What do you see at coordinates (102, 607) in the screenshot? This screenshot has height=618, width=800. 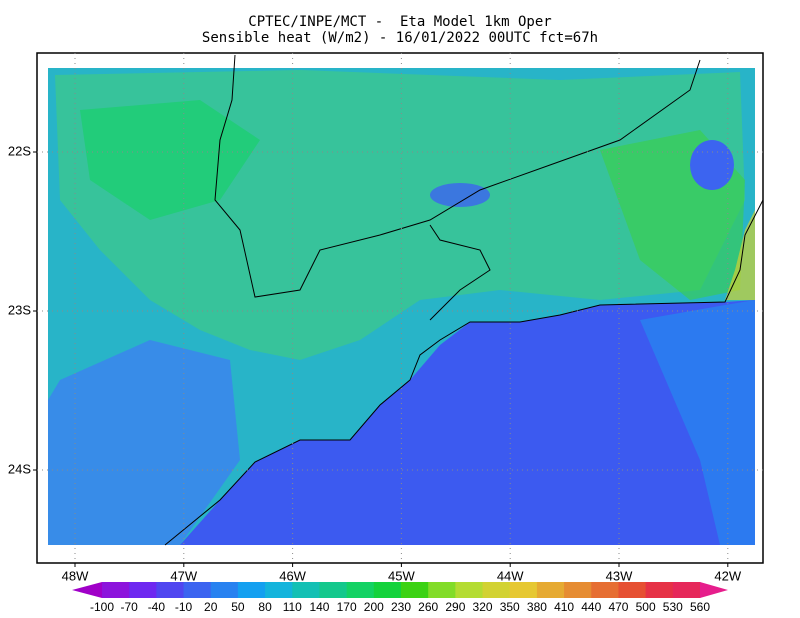 I see `colorbar-label: -100` at bounding box center [102, 607].